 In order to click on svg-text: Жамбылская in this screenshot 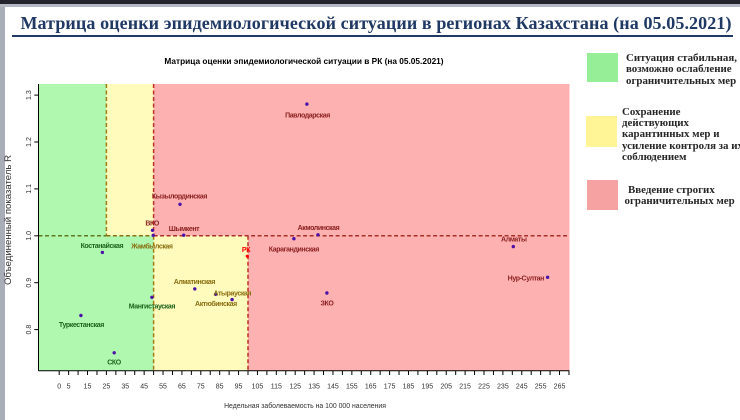, I will do `click(151, 247)`.